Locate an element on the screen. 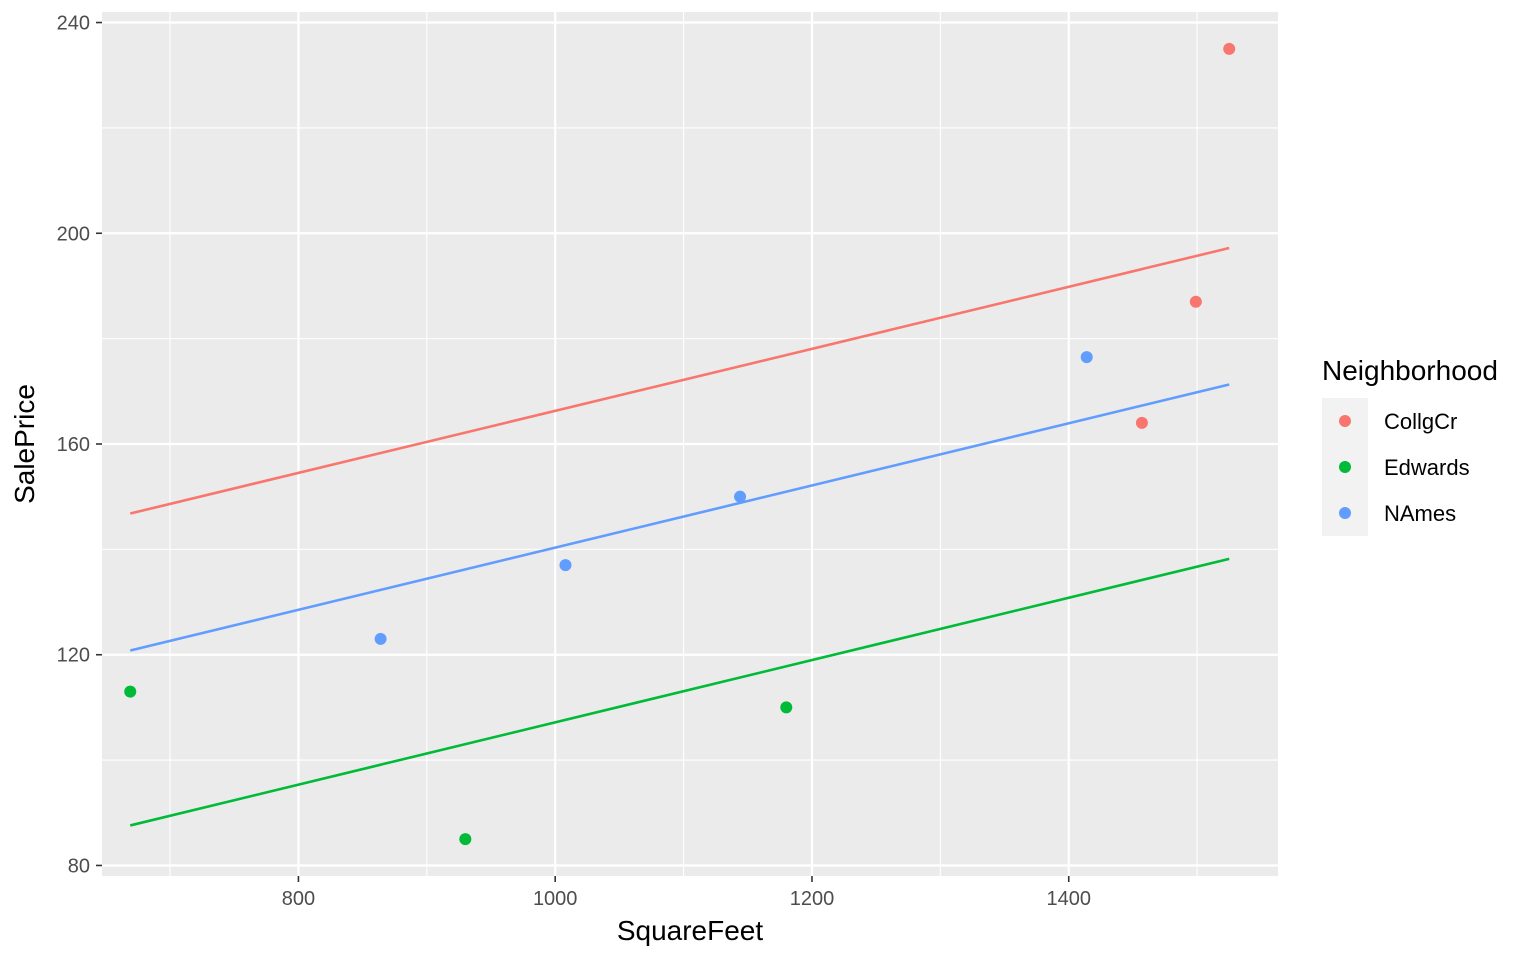 The width and height of the screenshot is (1536, 960). legend-label-edwards: Edwards is located at coordinates (1427, 467).